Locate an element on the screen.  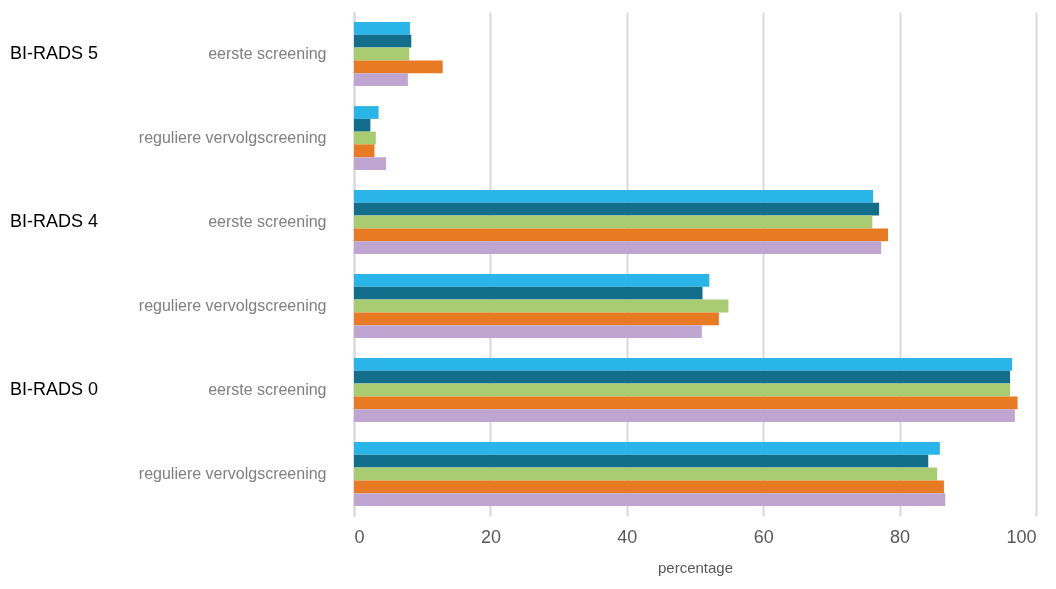
x-tick-label: 20 is located at coordinates (490, 536).